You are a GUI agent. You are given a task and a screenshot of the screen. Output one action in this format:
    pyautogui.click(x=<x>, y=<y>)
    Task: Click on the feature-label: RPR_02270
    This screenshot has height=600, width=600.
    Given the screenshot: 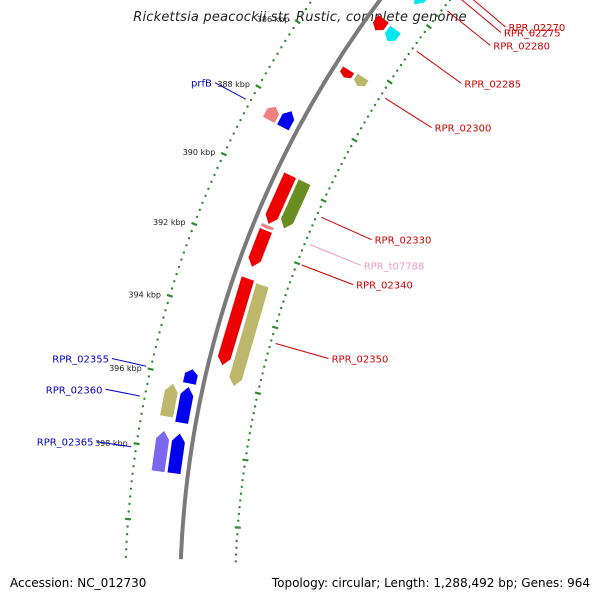 What is the action you would take?
    pyautogui.click(x=537, y=28)
    